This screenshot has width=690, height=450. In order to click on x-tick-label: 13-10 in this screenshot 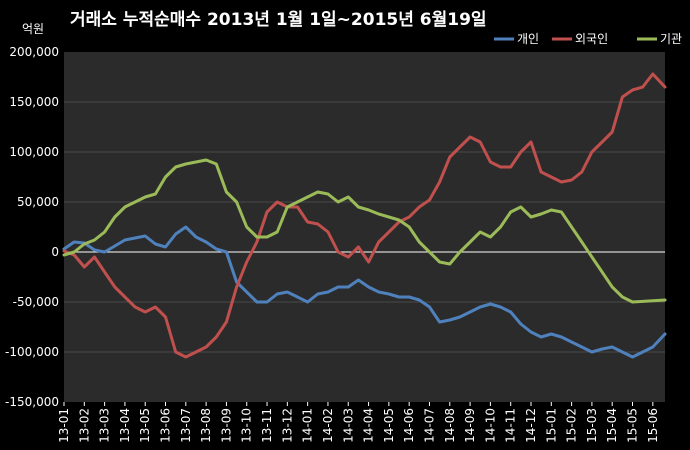, I will do `click(247, 425)`.